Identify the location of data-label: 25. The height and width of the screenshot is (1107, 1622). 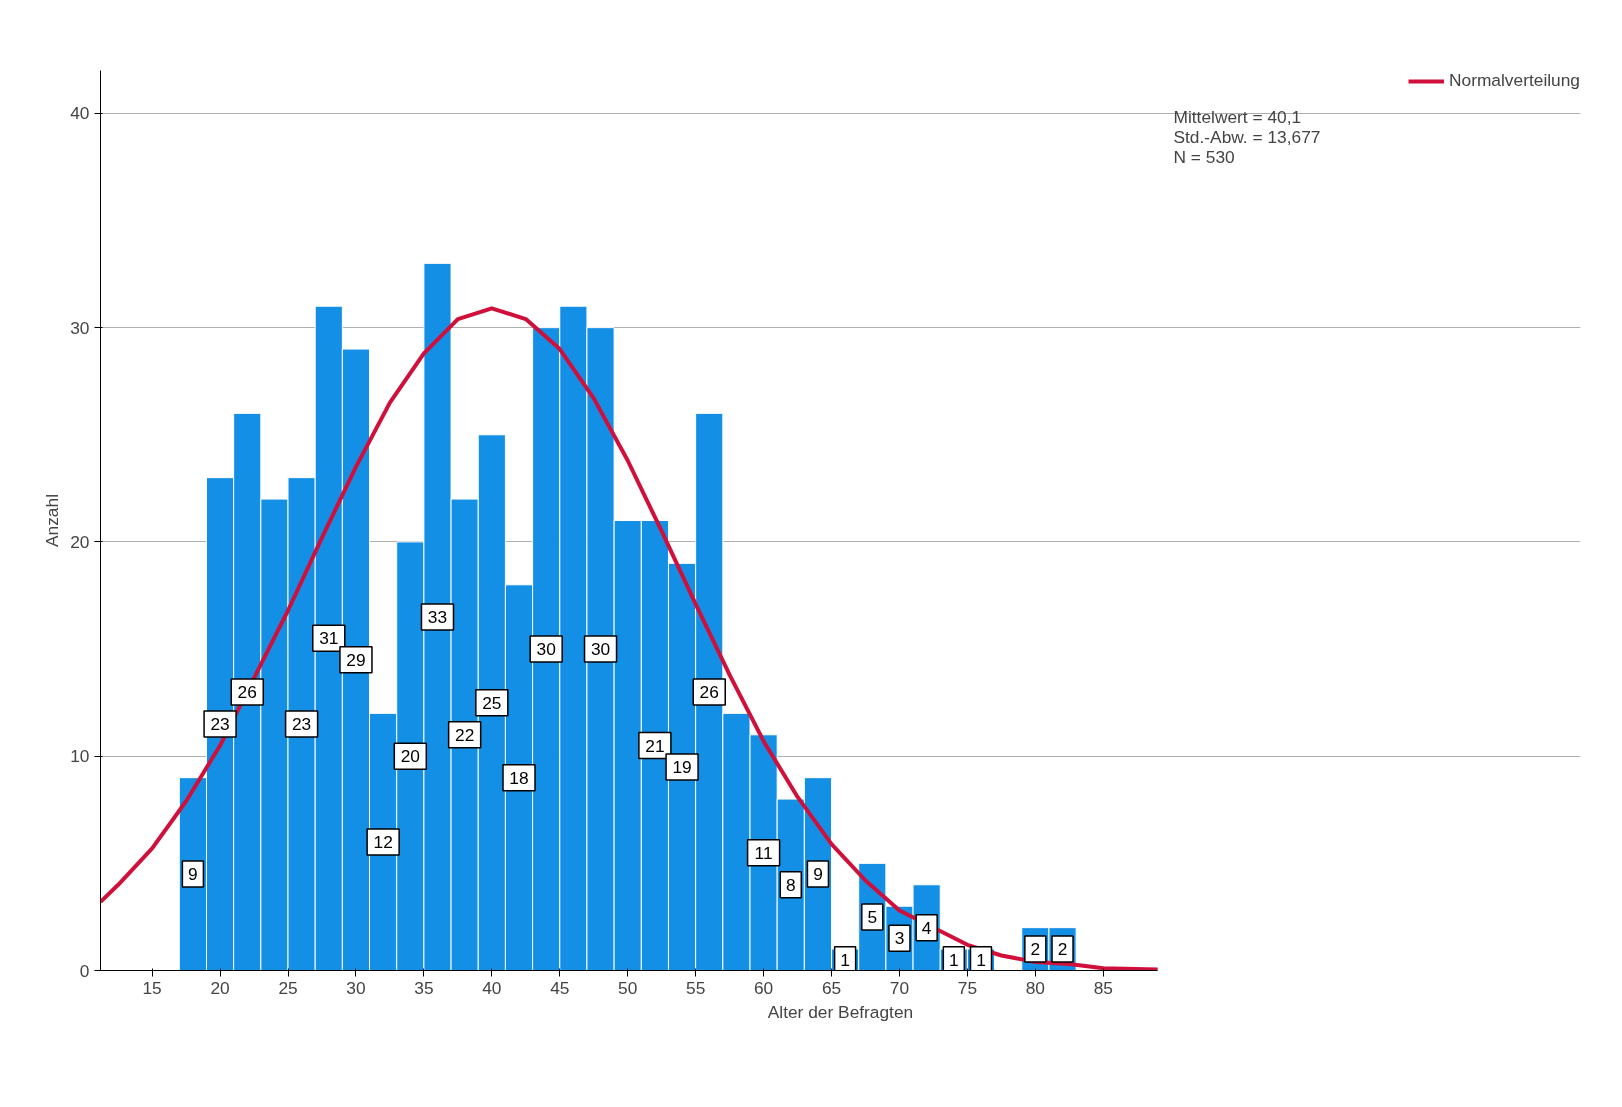
(492, 702).